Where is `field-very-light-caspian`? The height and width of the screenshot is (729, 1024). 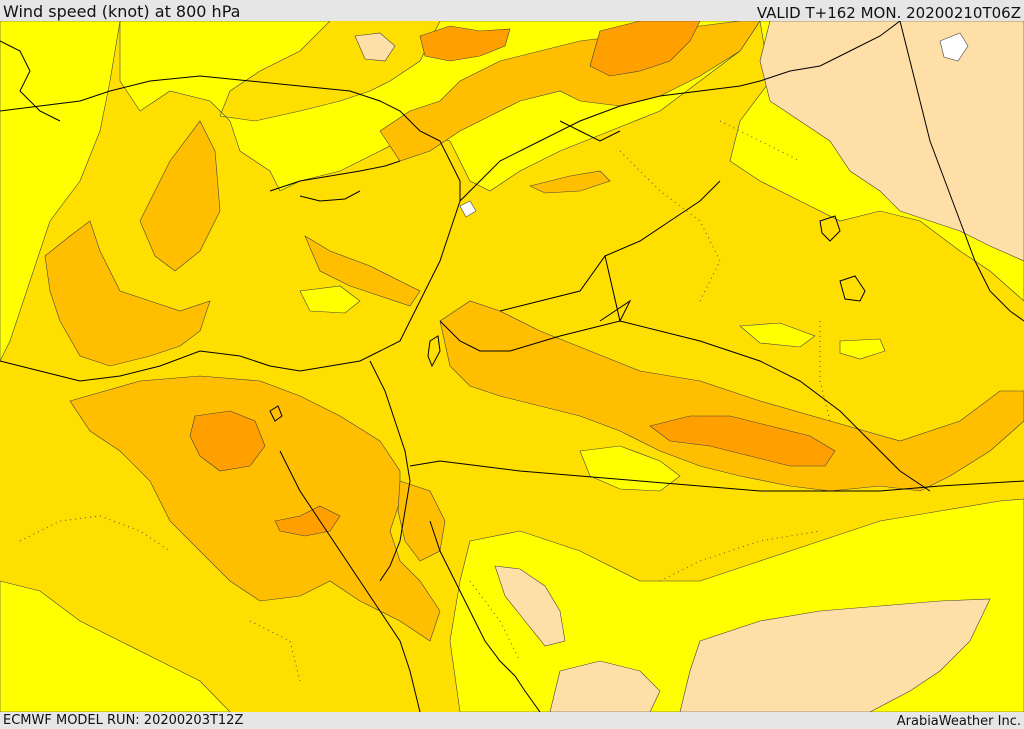
field-very-light-caspian is located at coordinates (375, 47).